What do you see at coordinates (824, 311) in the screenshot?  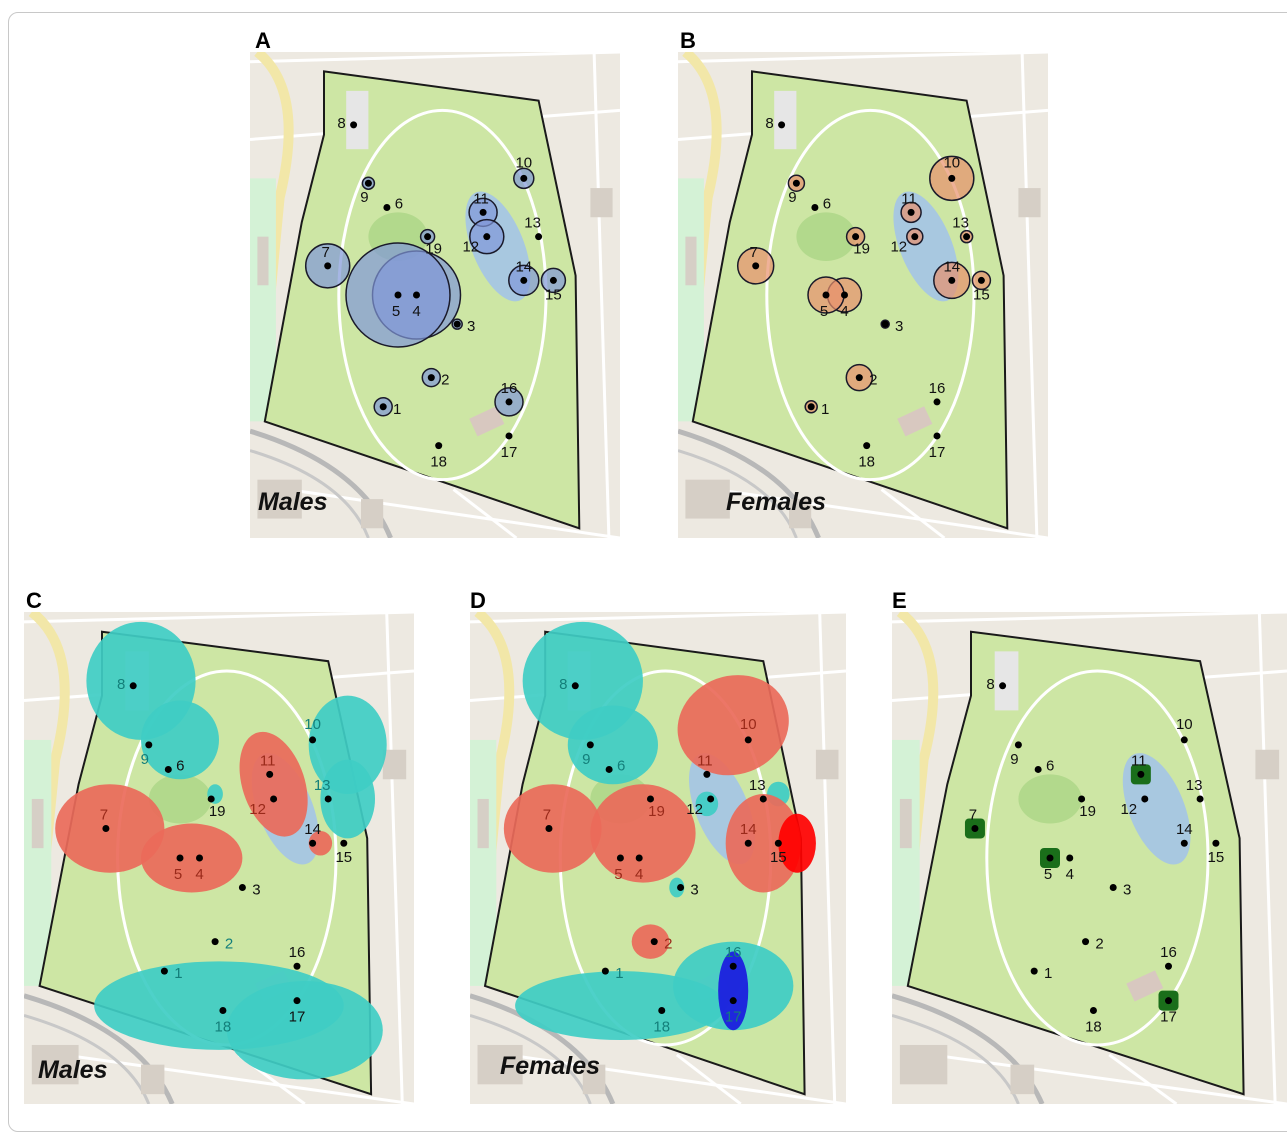 I see `map-b-site-label-5: 5` at bounding box center [824, 311].